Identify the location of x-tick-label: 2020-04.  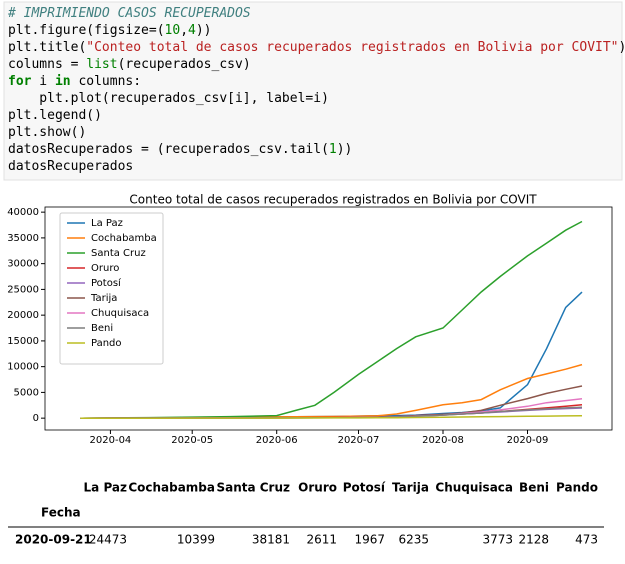
(111, 440).